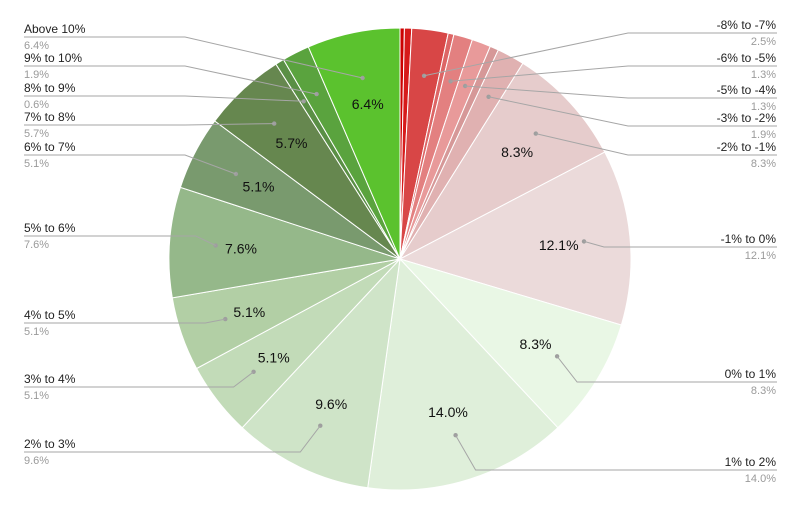  What do you see at coordinates (751, 462) in the screenshot?
I see `slice-category-label-1pct-to-2pct: 1% to 2%` at bounding box center [751, 462].